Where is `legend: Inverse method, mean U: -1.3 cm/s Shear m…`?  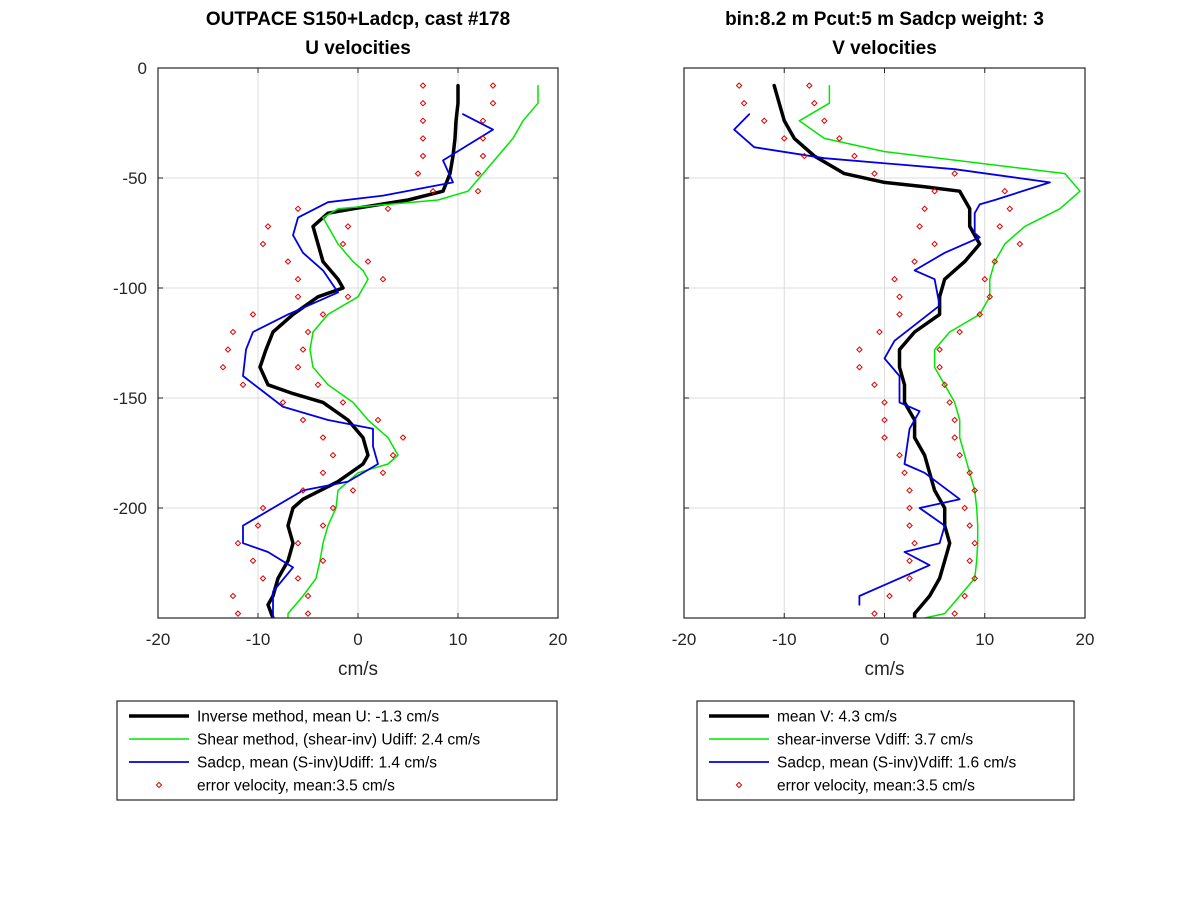 legend: Inverse method, mean U: -1.3 cm/s Shear m… is located at coordinates (337, 750).